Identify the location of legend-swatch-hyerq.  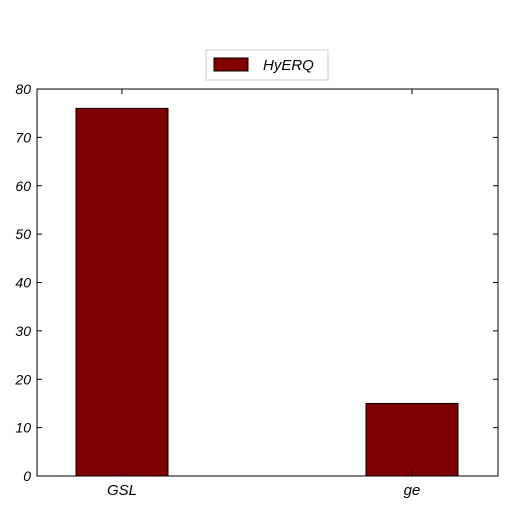
(231, 64).